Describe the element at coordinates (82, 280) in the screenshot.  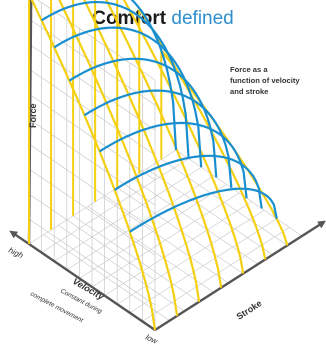
I see `velocity-axis-arrow` at that location.